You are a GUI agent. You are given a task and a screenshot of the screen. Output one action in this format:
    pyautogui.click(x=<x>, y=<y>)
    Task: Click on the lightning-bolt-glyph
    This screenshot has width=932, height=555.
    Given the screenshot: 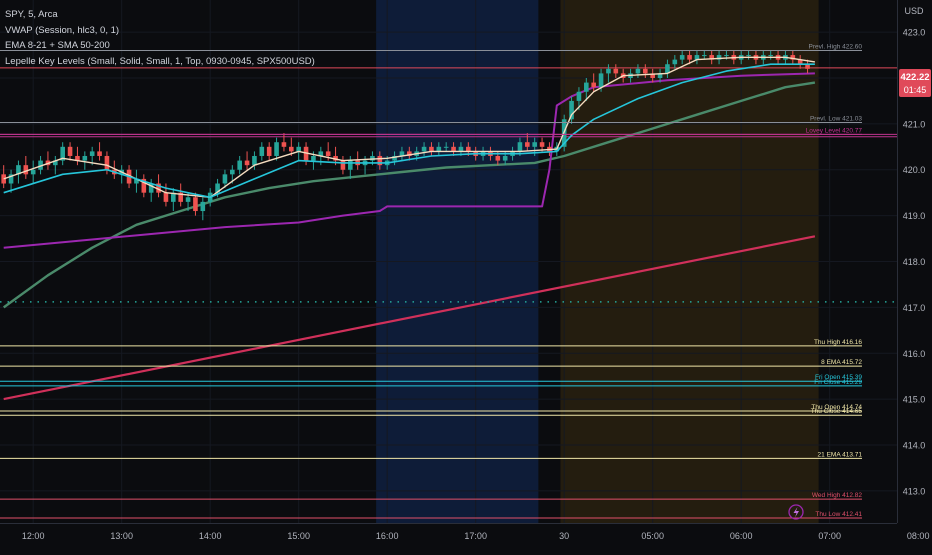 What is the action you would take?
    pyautogui.click(x=796, y=512)
    